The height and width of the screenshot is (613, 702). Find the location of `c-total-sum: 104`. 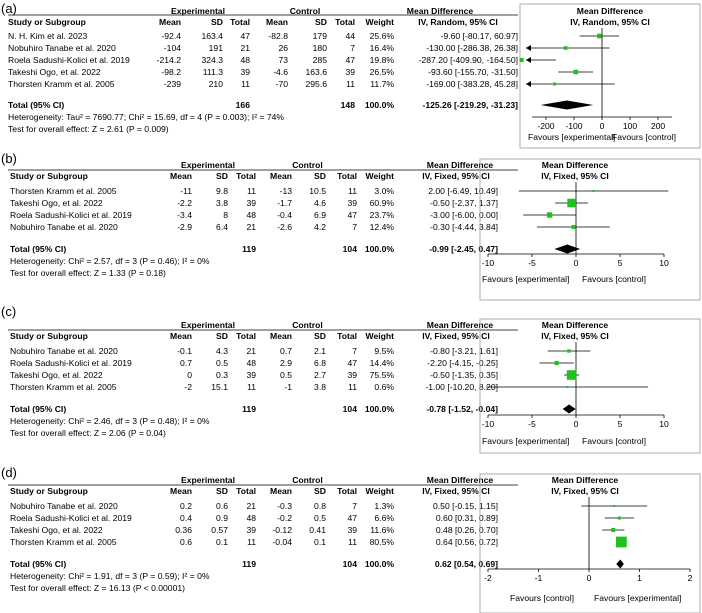

c-total-sum: 104 is located at coordinates (349, 409).